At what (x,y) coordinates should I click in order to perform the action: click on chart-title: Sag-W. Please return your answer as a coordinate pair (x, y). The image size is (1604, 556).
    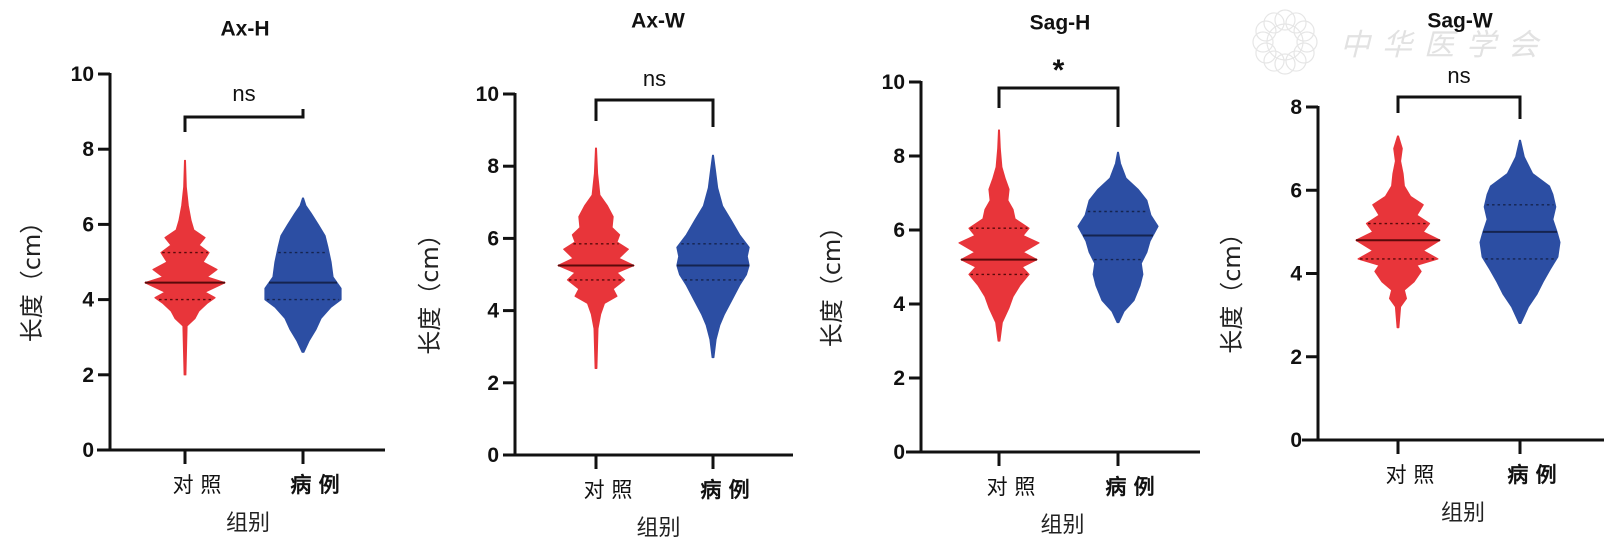
    Looking at the image, I should click on (1460, 21).